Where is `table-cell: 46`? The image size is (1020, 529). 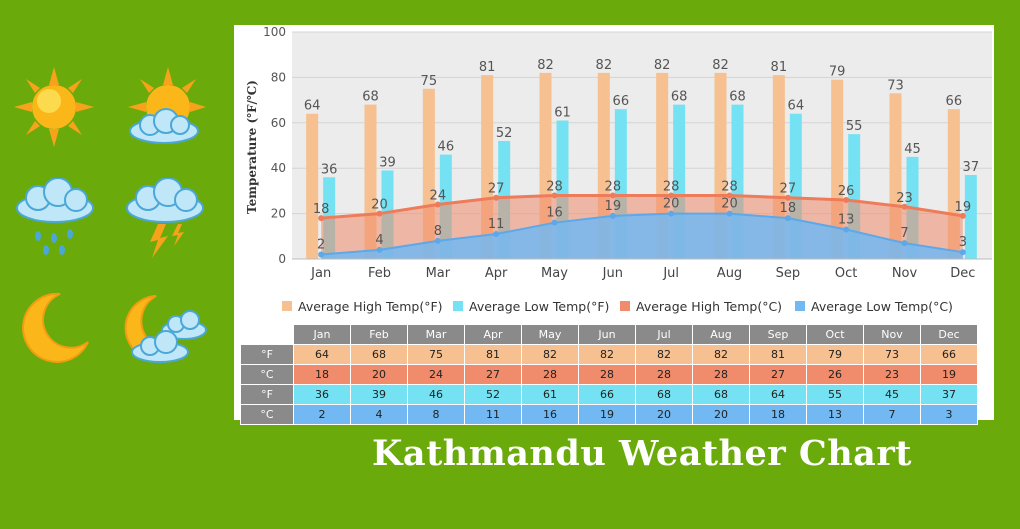 table-cell: 46 is located at coordinates (436, 394).